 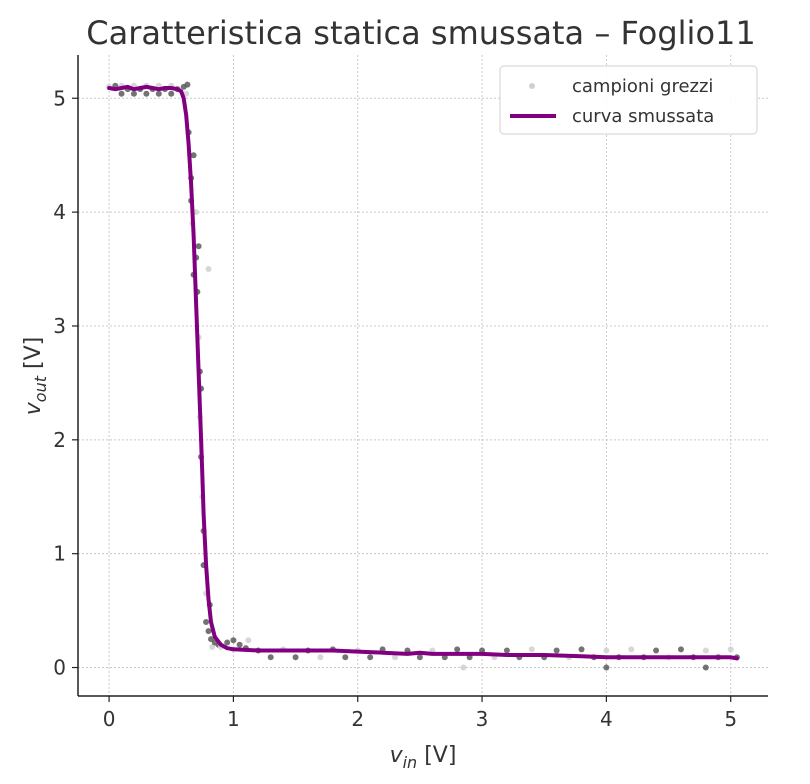 What do you see at coordinates (59, 212) in the screenshot?
I see `y-tick-label-4: 4` at bounding box center [59, 212].